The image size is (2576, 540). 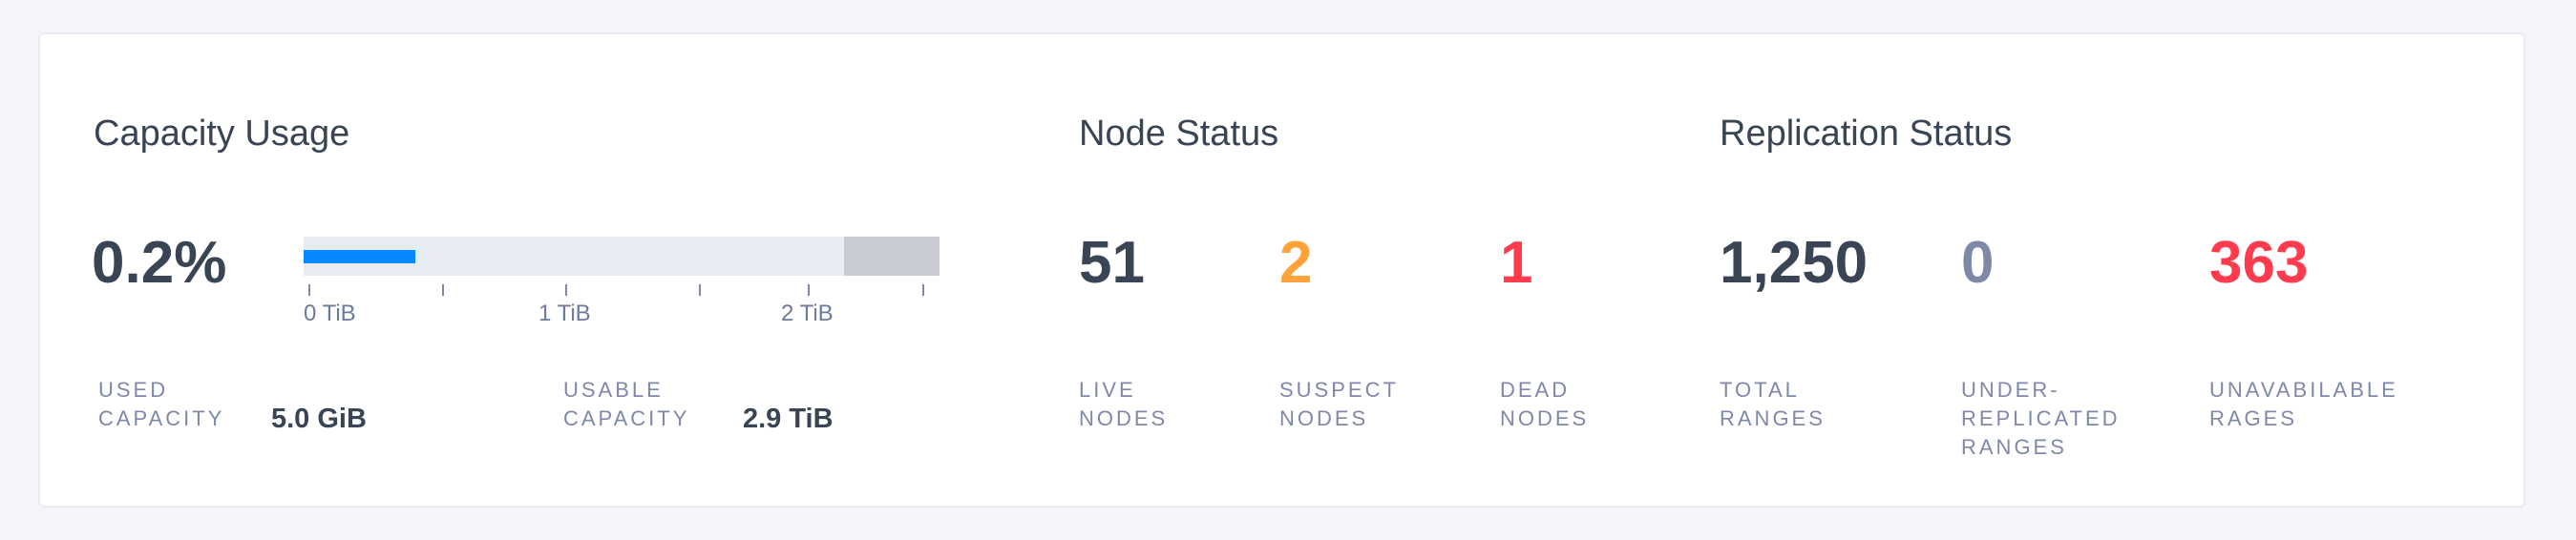 What do you see at coordinates (1866, 134) in the screenshot?
I see `replication-status-title: Replication Status` at bounding box center [1866, 134].